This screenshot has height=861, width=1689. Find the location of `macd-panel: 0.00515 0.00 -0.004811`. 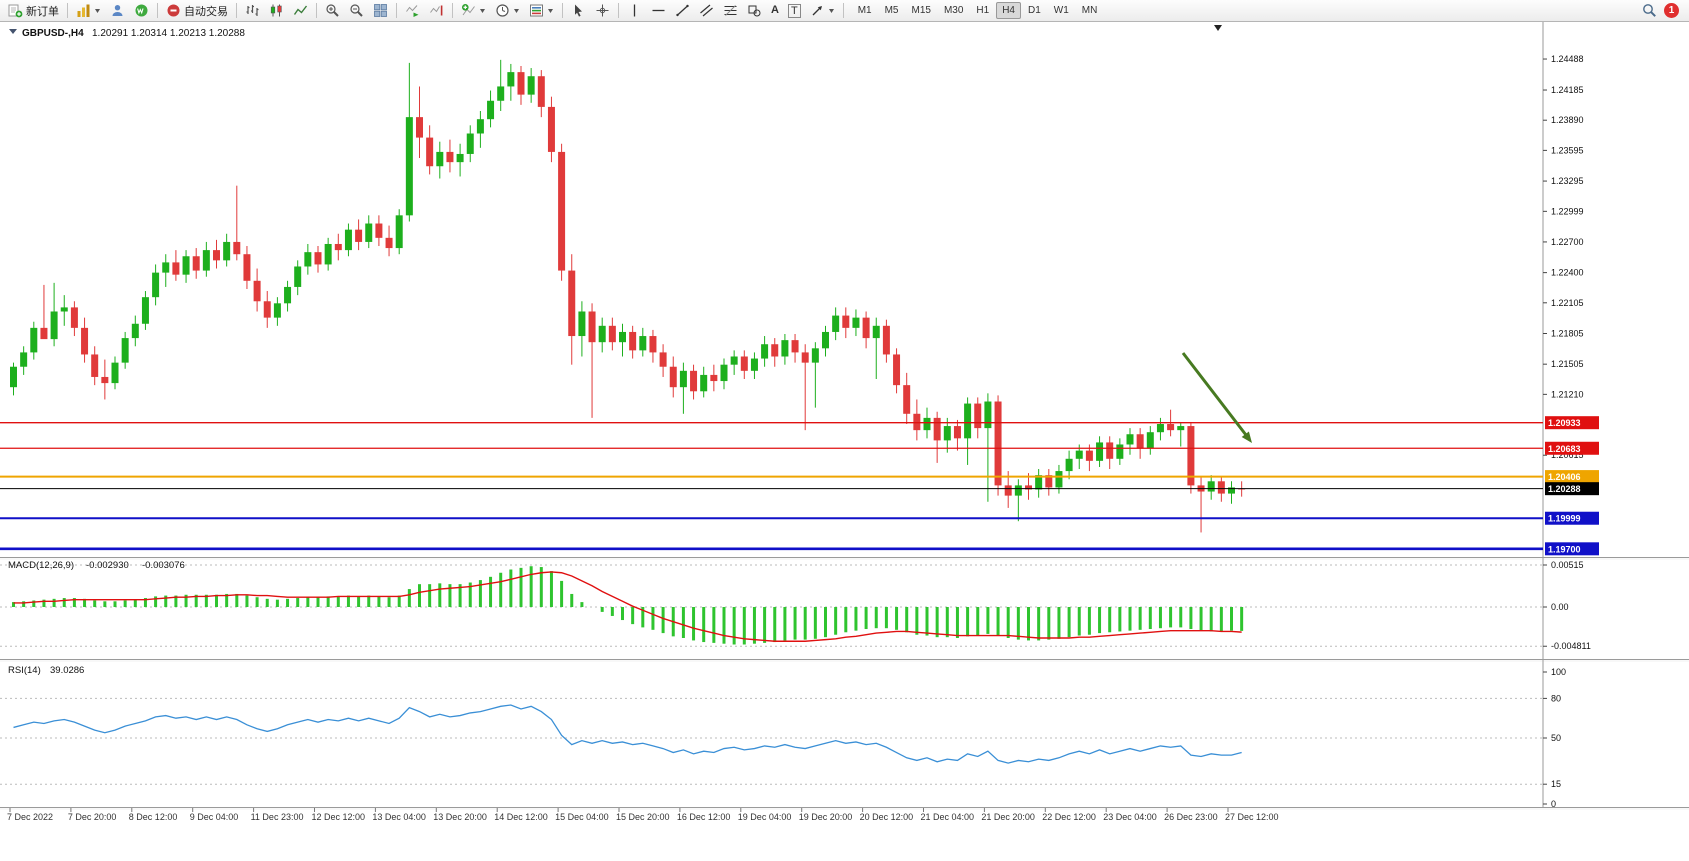

macd-panel: 0.00515 0.00 -0.004811 is located at coordinates (795, 605).